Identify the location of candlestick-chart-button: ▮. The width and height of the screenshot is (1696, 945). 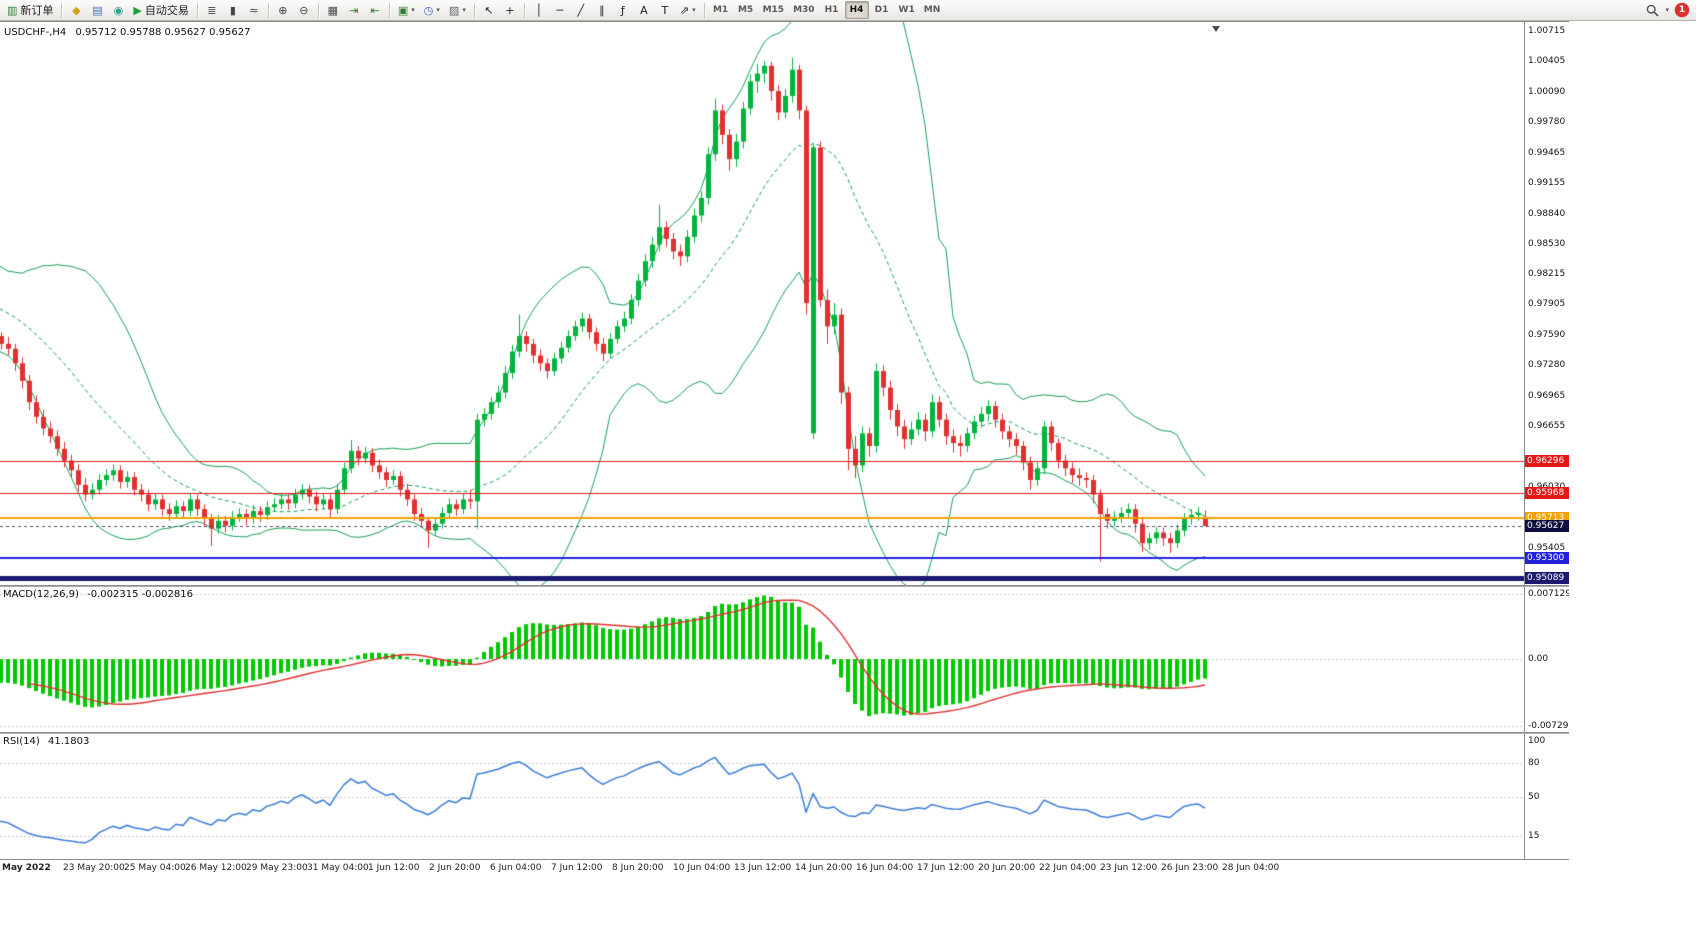
(233, 10).